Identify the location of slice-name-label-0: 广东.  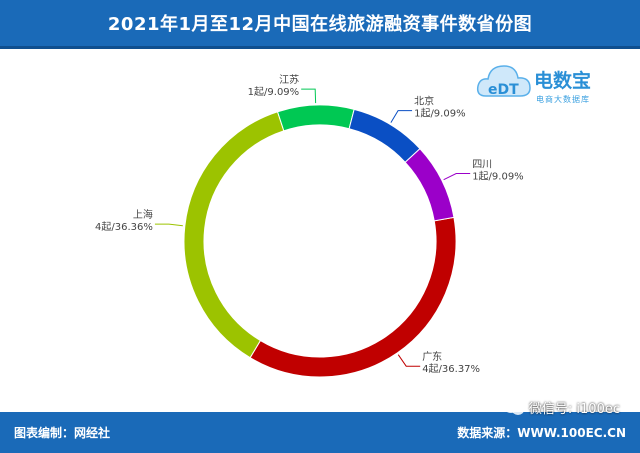
(432, 356).